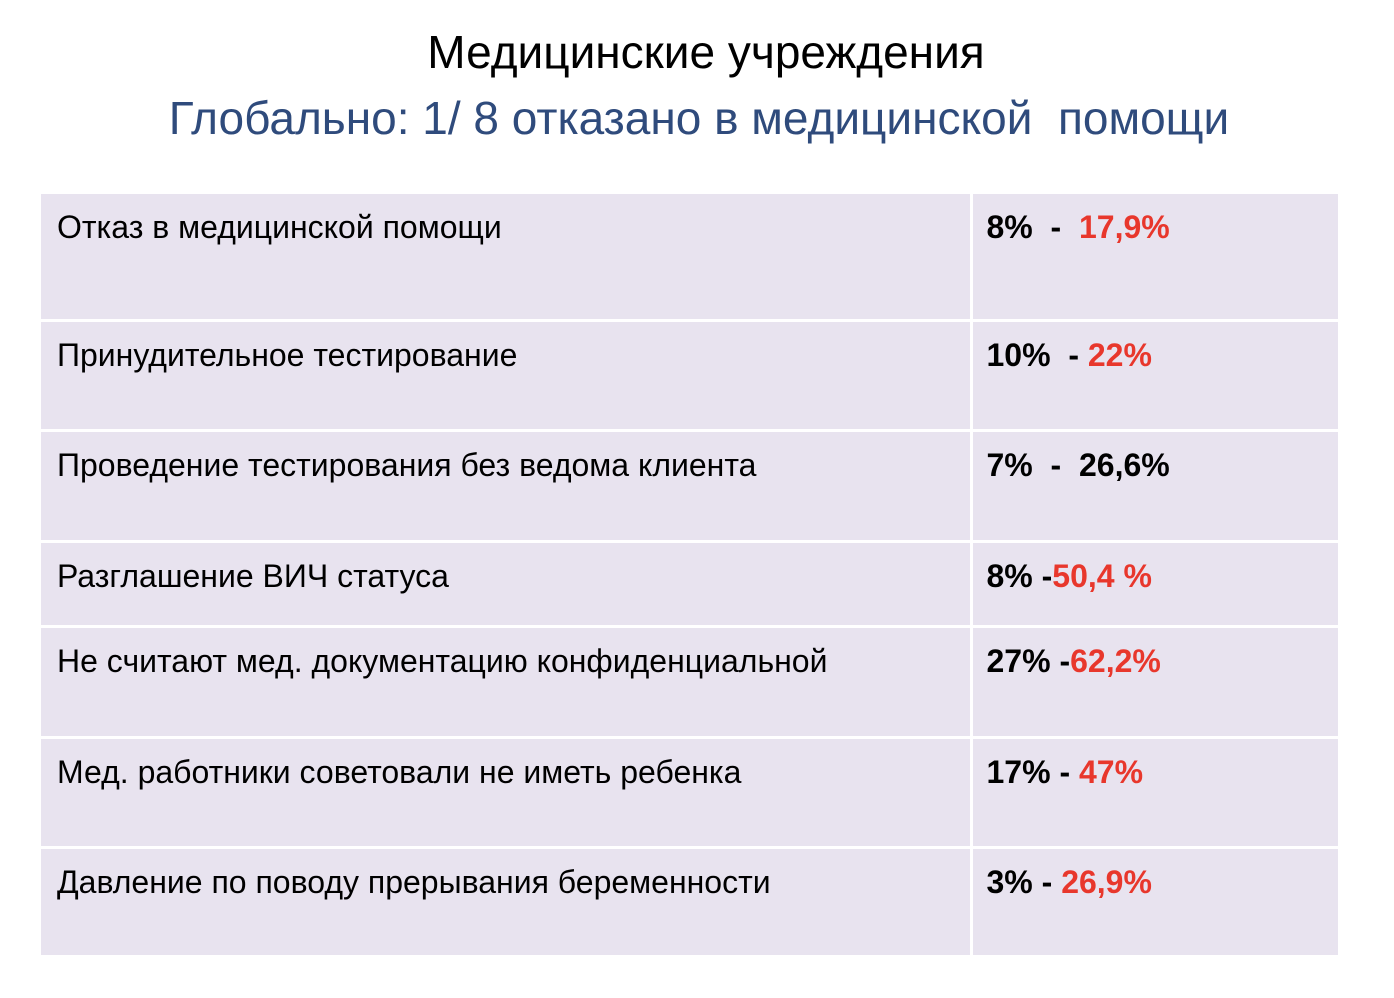 This screenshot has height=998, width=1394. What do you see at coordinates (507, 584) in the screenshot?
I see `row-label: Разглашение ВИЧ статуса` at bounding box center [507, 584].